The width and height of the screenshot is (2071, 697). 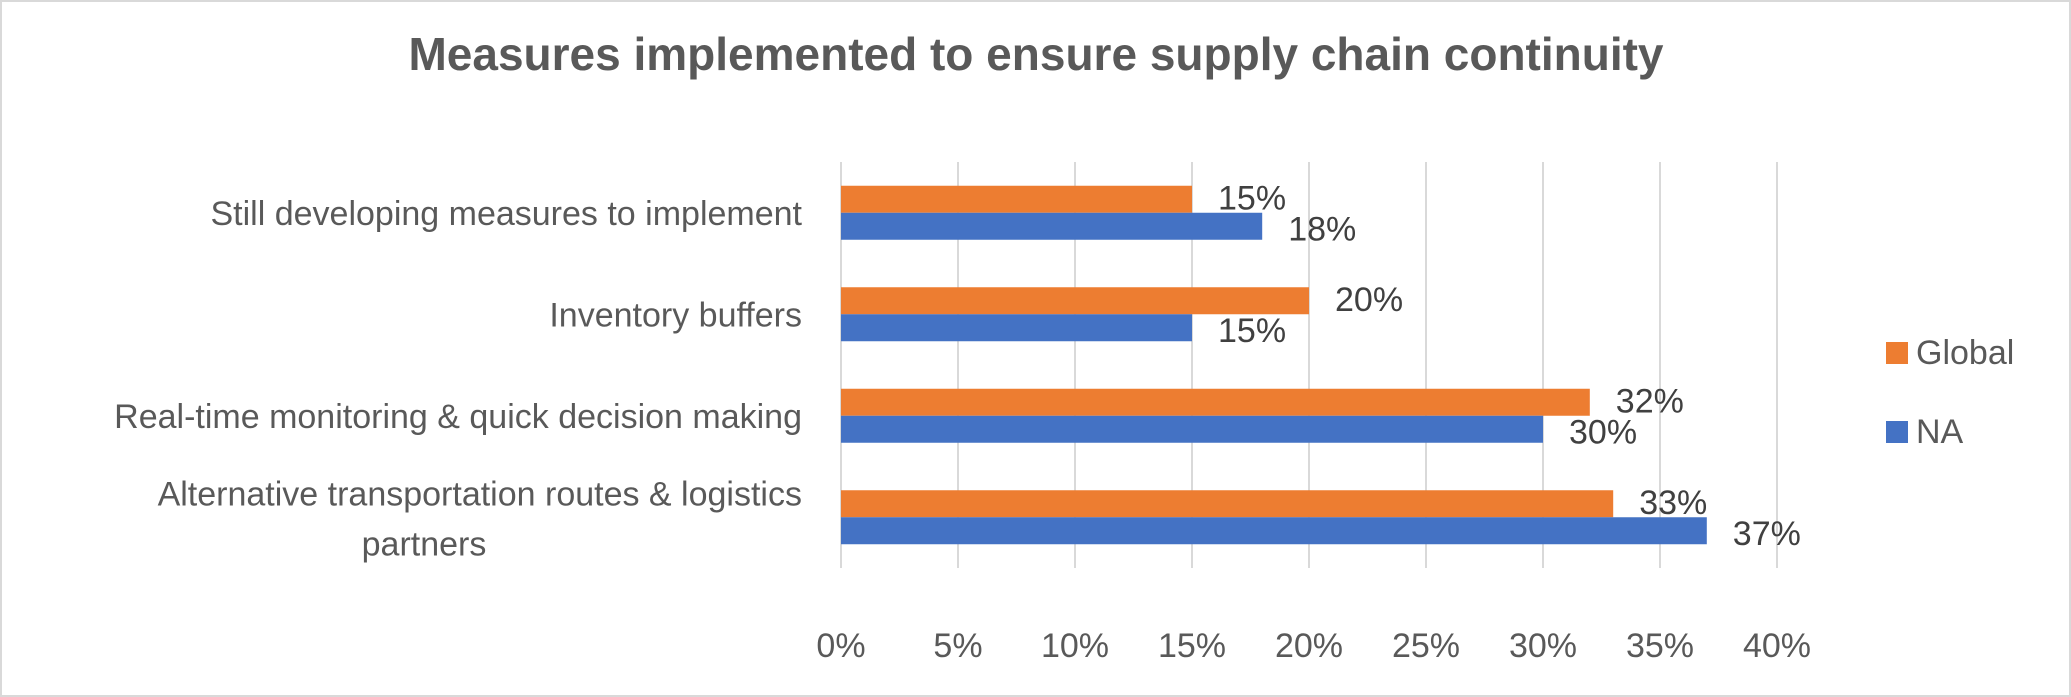 I want to click on x-tick-label: 20%, so click(x=1309, y=646).